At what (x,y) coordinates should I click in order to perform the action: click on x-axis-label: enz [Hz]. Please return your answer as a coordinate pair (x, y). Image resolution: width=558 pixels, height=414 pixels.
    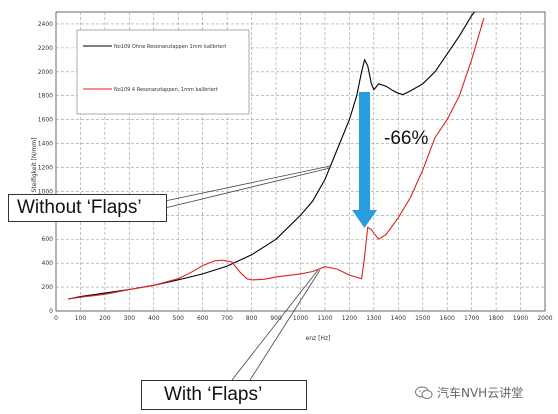
    Looking at the image, I should click on (318, 338).